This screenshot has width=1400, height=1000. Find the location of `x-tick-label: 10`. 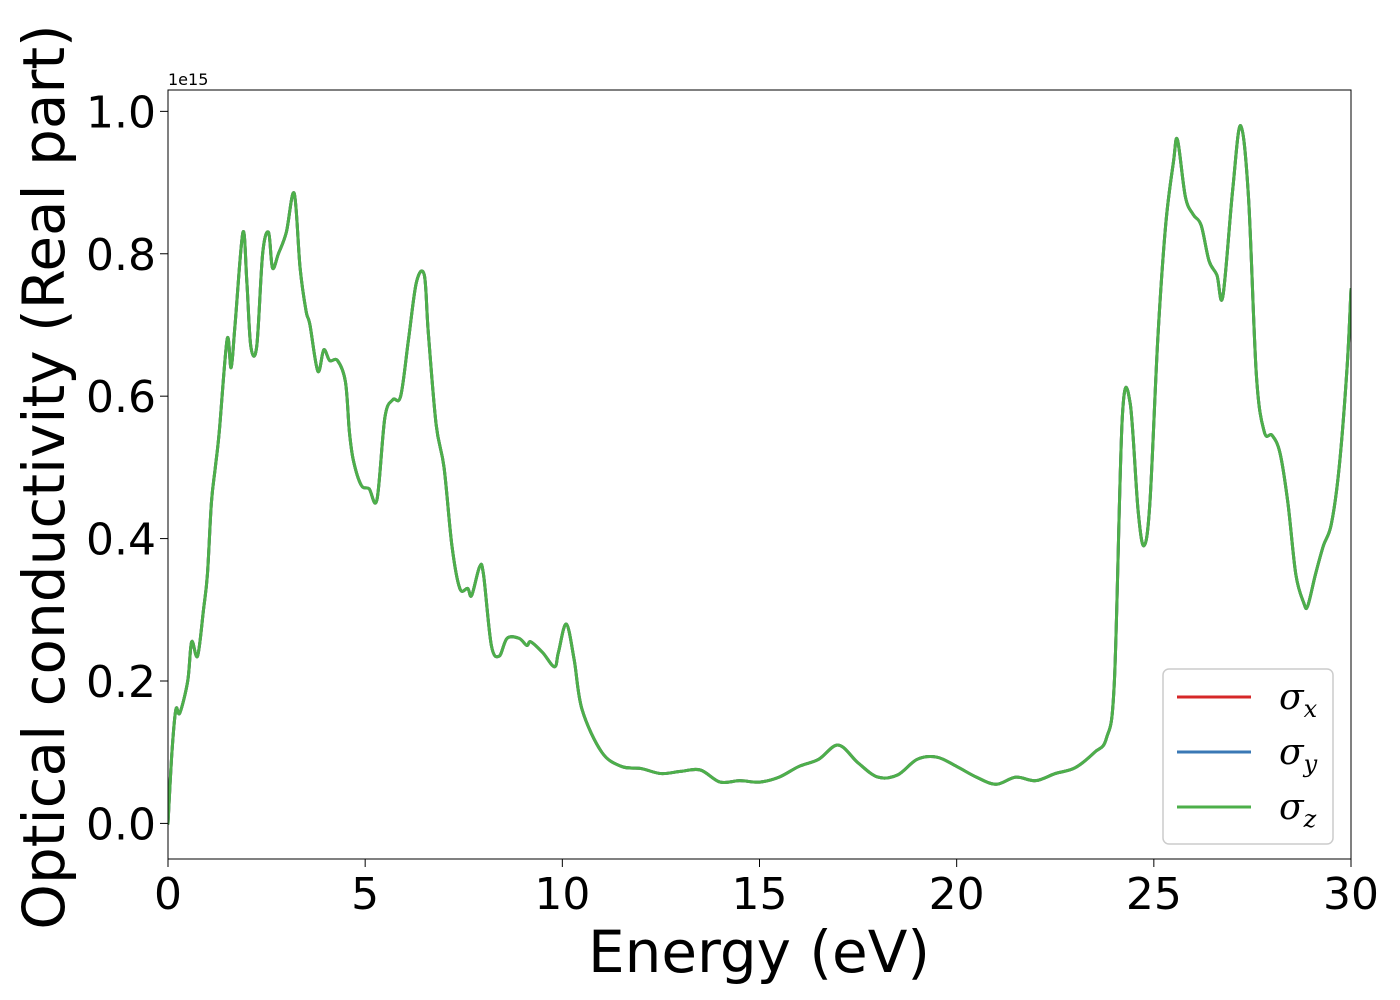

x-tick-label: 10 is located at coordinates (562, 894).